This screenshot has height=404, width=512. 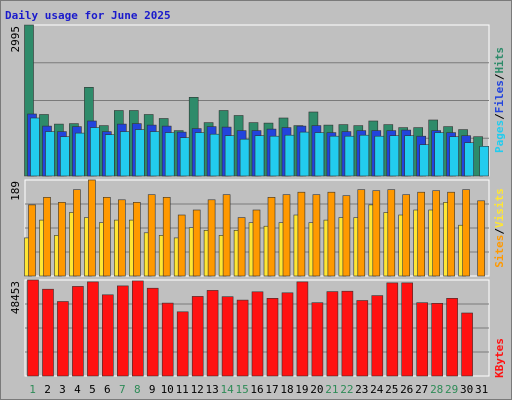 I want to click on x-tick-label: 26, so click(x=406, y=389).